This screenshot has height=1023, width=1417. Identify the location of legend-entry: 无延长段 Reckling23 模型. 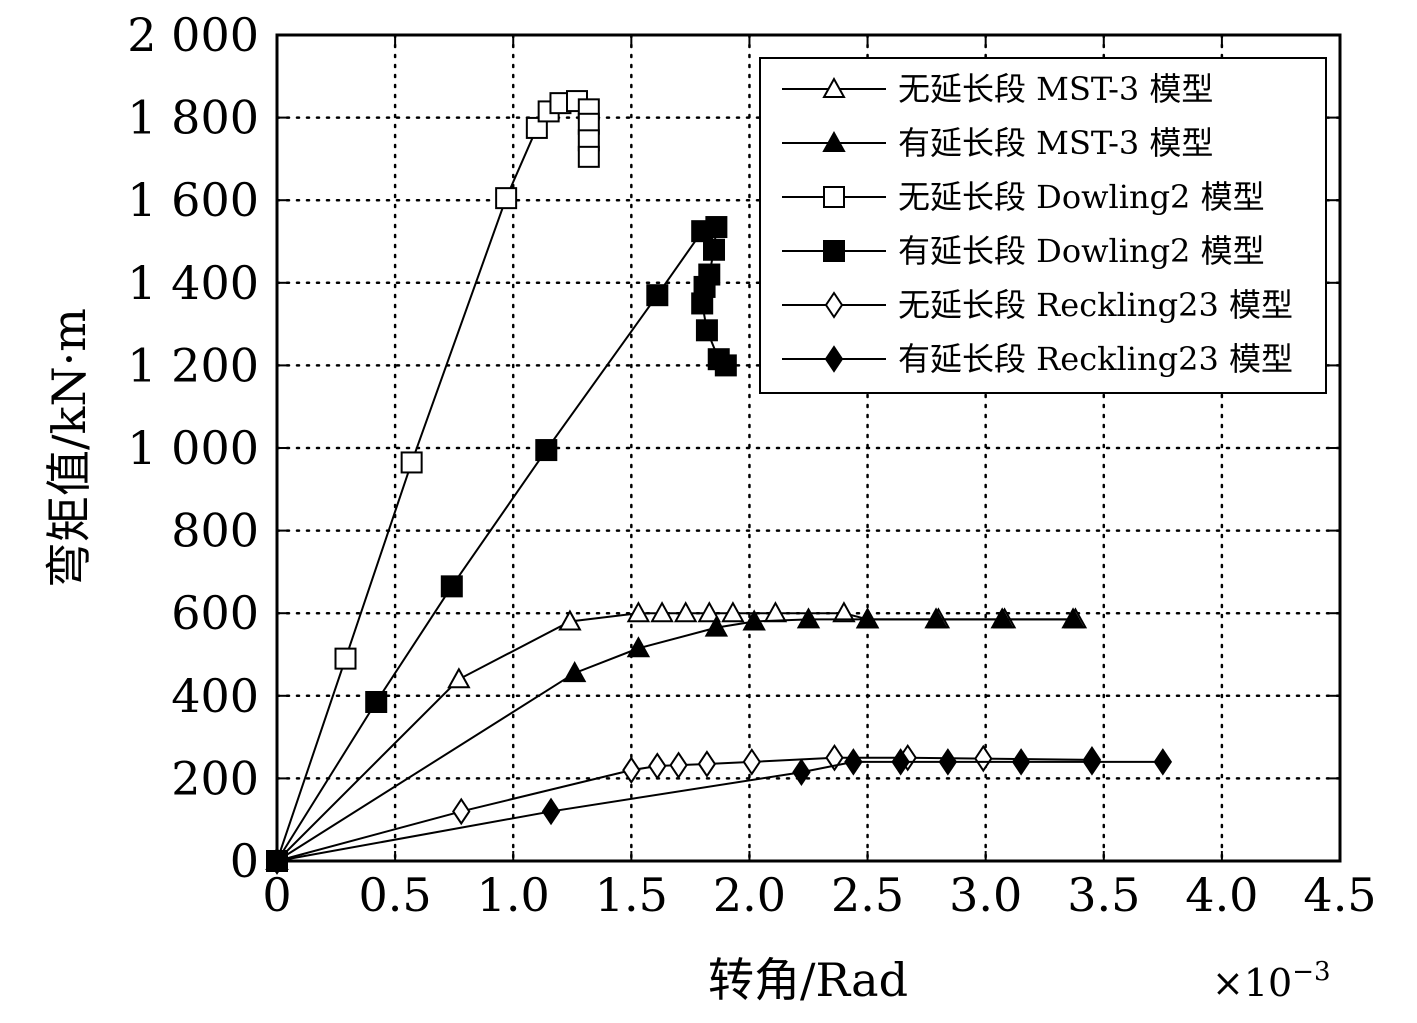
(1037, 305).